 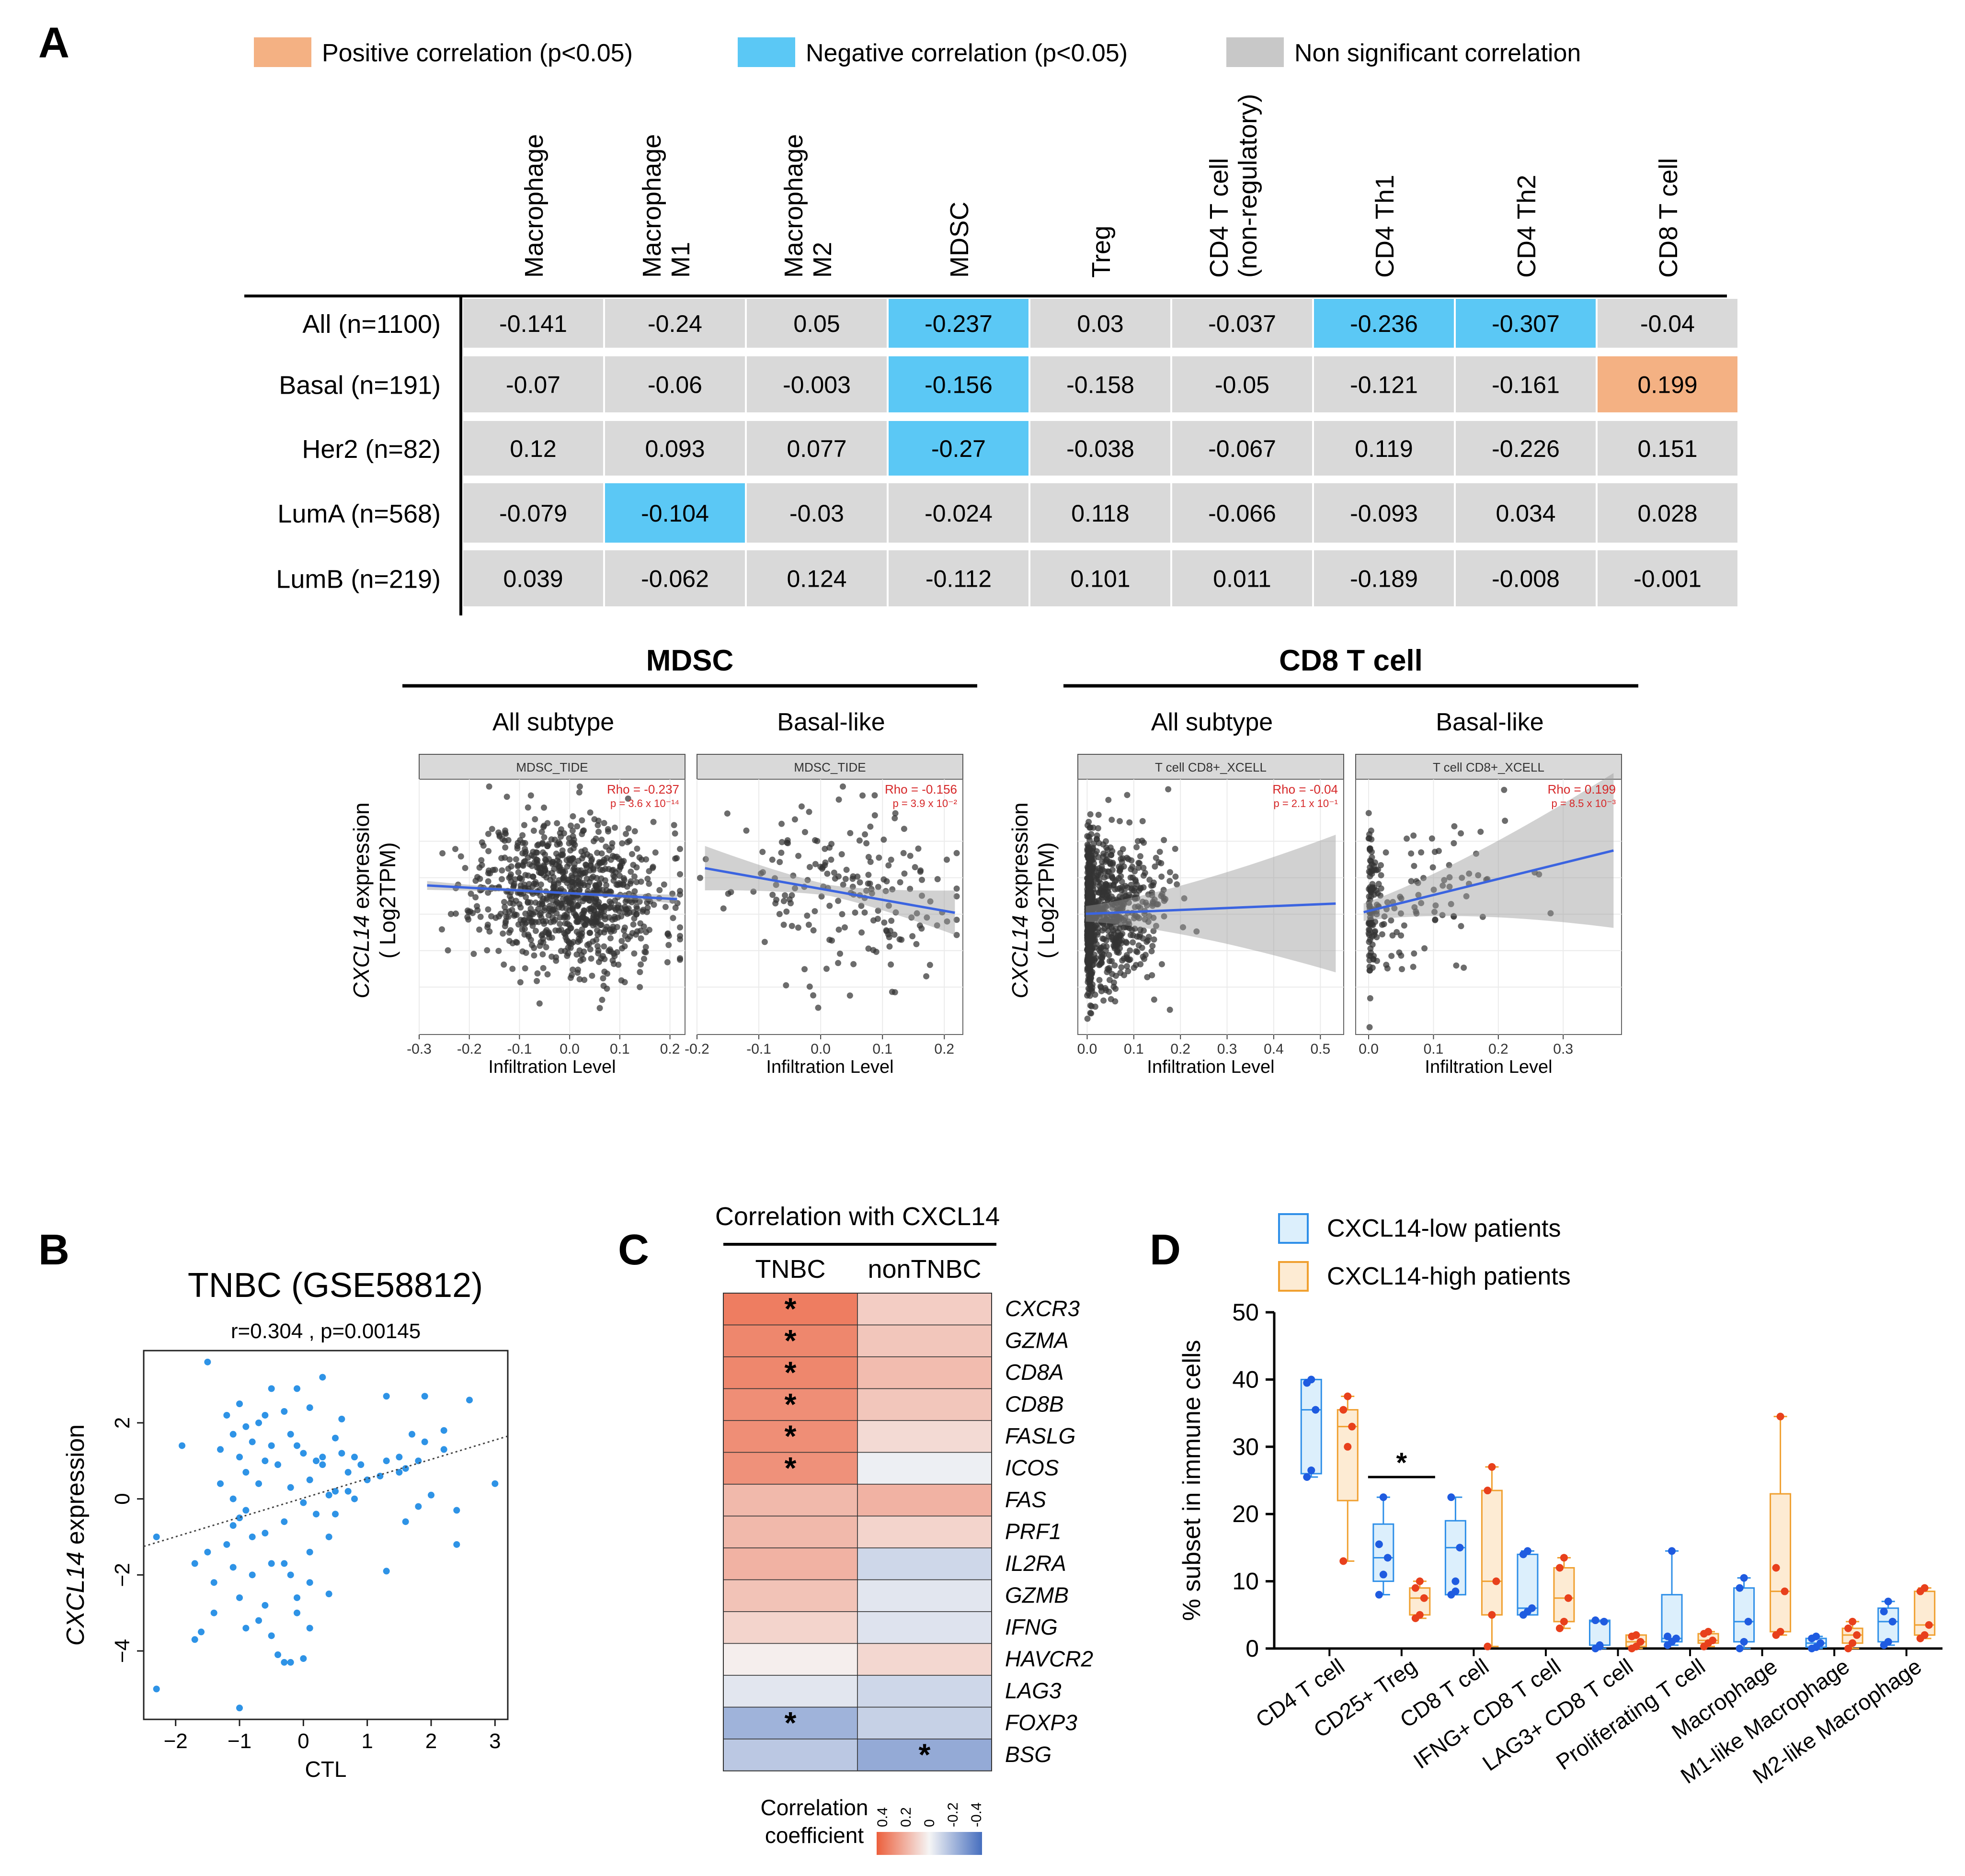 I want to click on table-value: -0.066, so click(x=1242, y=513).